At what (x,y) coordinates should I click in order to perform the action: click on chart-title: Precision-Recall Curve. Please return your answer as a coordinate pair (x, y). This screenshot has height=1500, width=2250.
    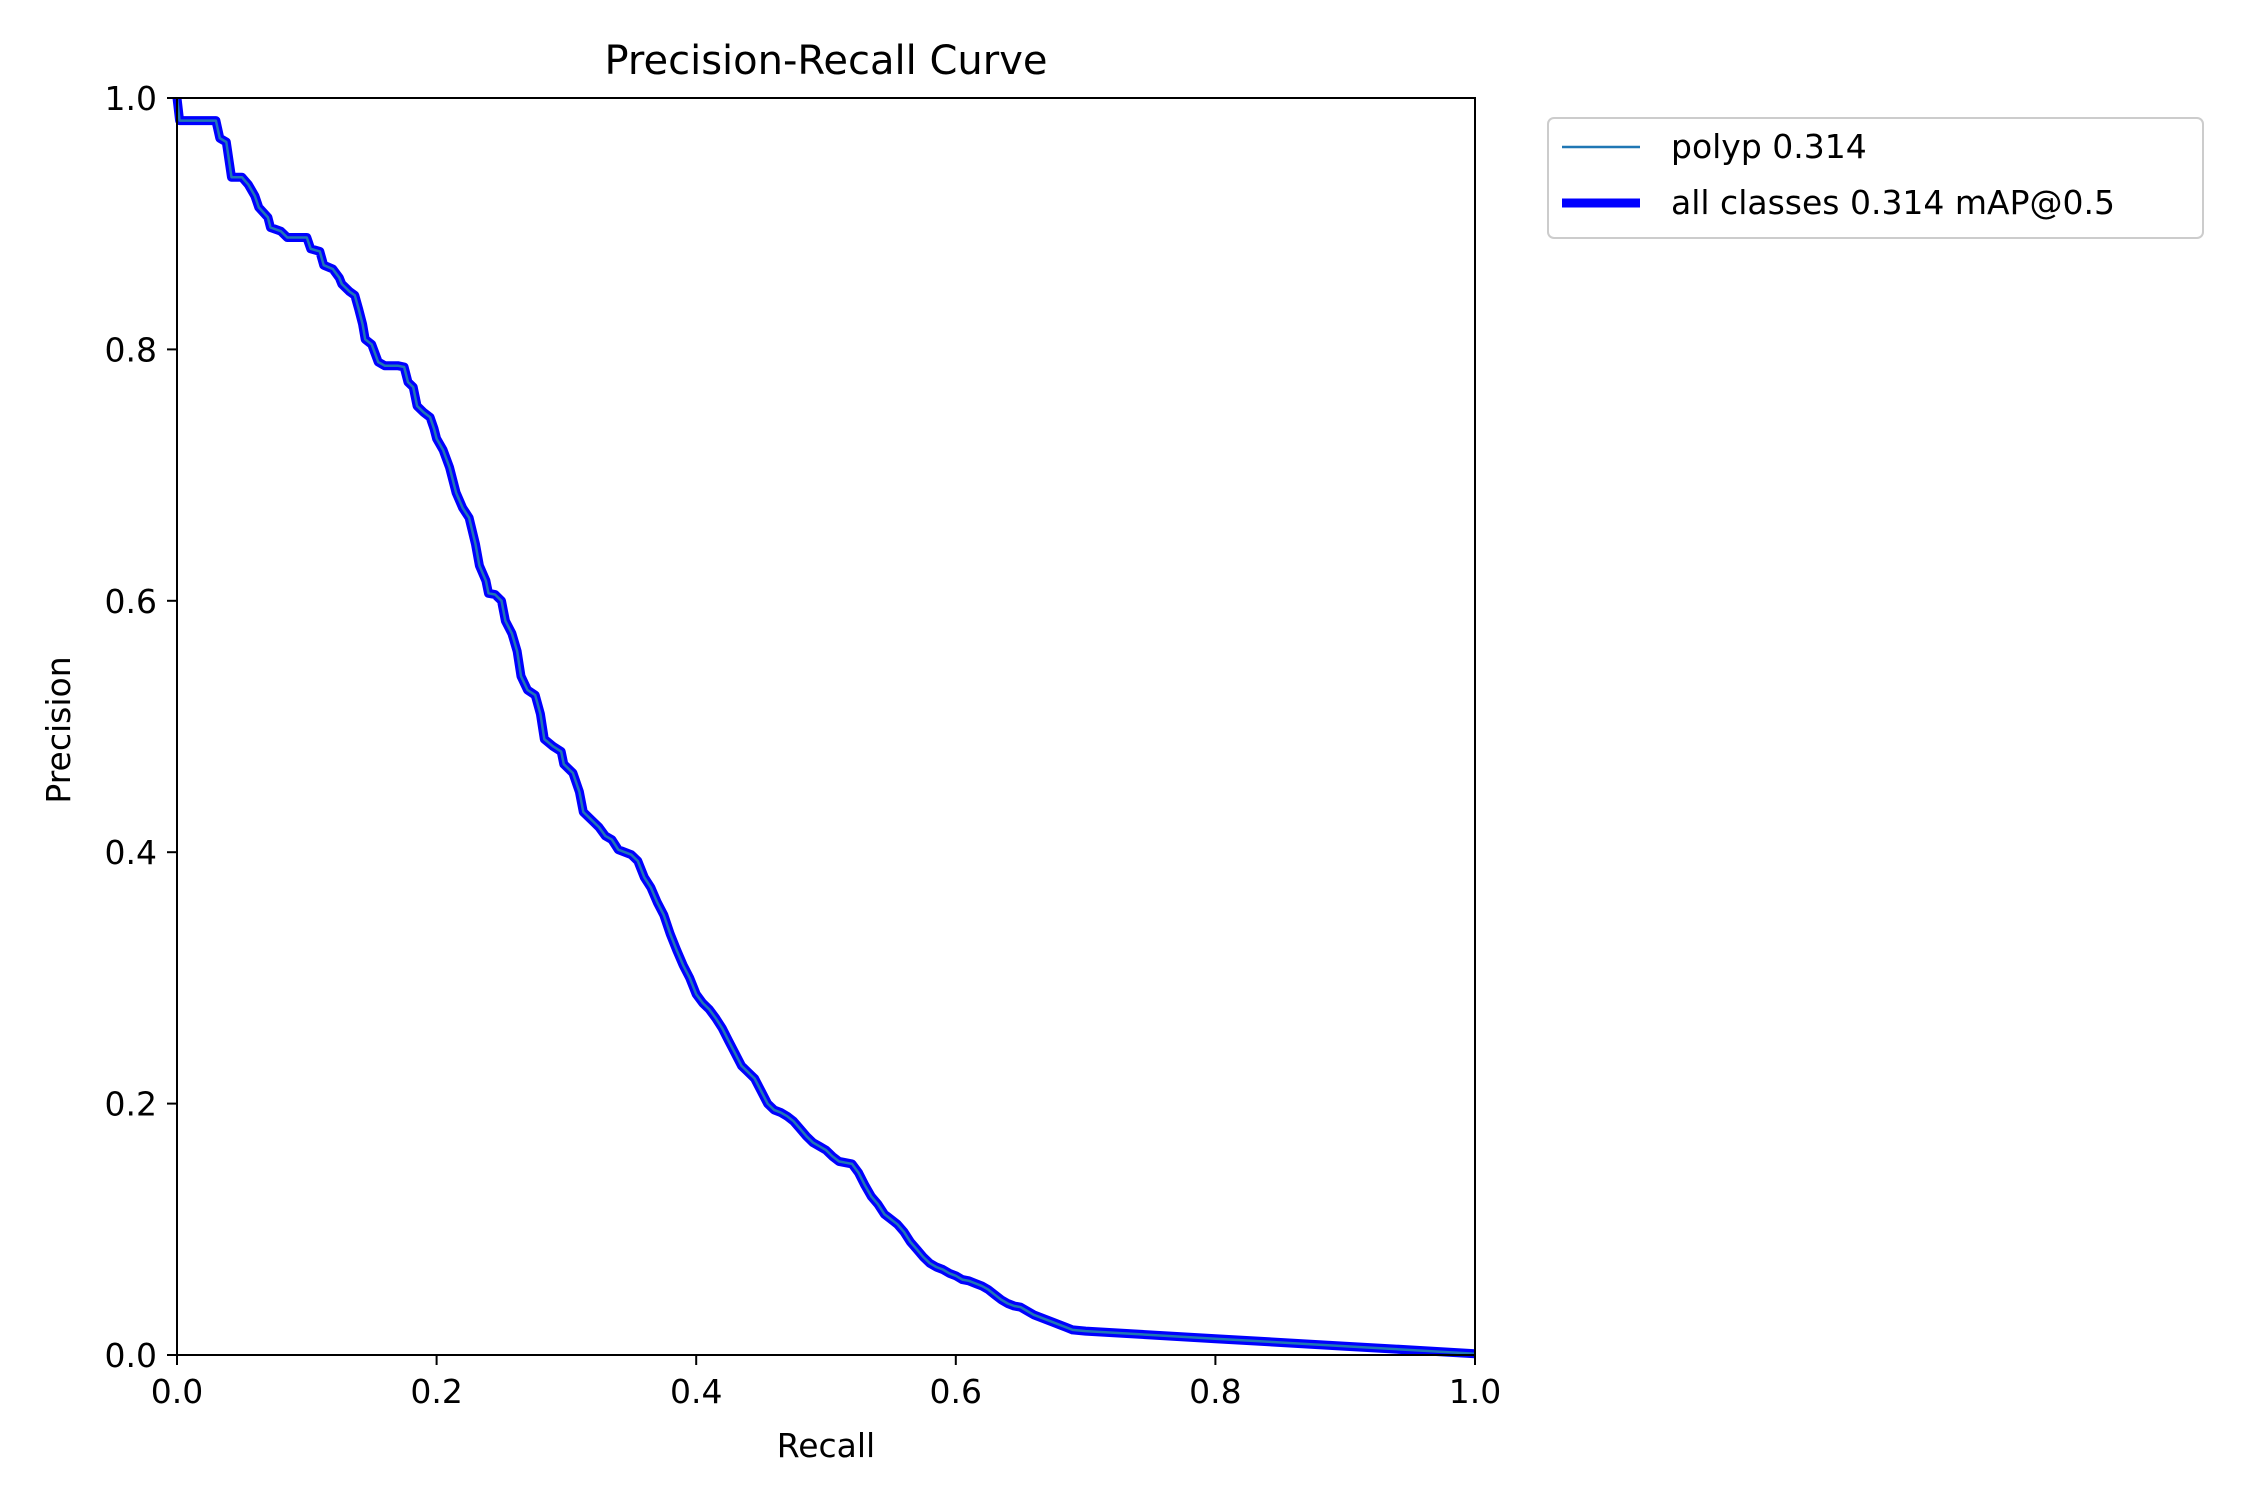
    Looking at the image, I should click on (826, 61).